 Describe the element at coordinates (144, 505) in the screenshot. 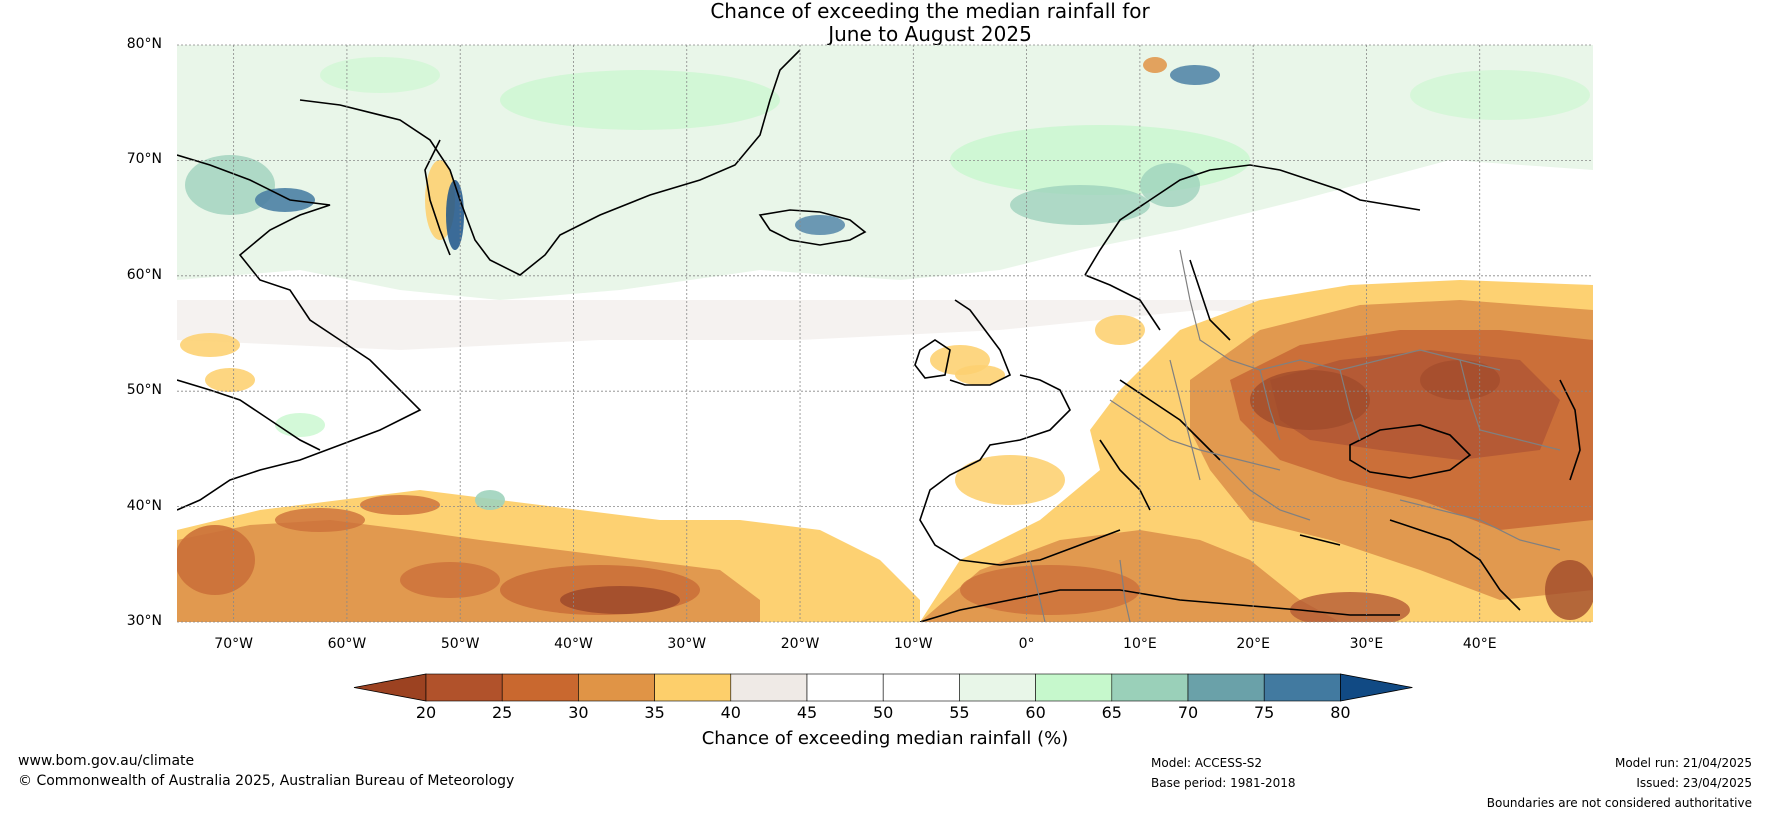

I see `lat-label: 40°N` at that location.